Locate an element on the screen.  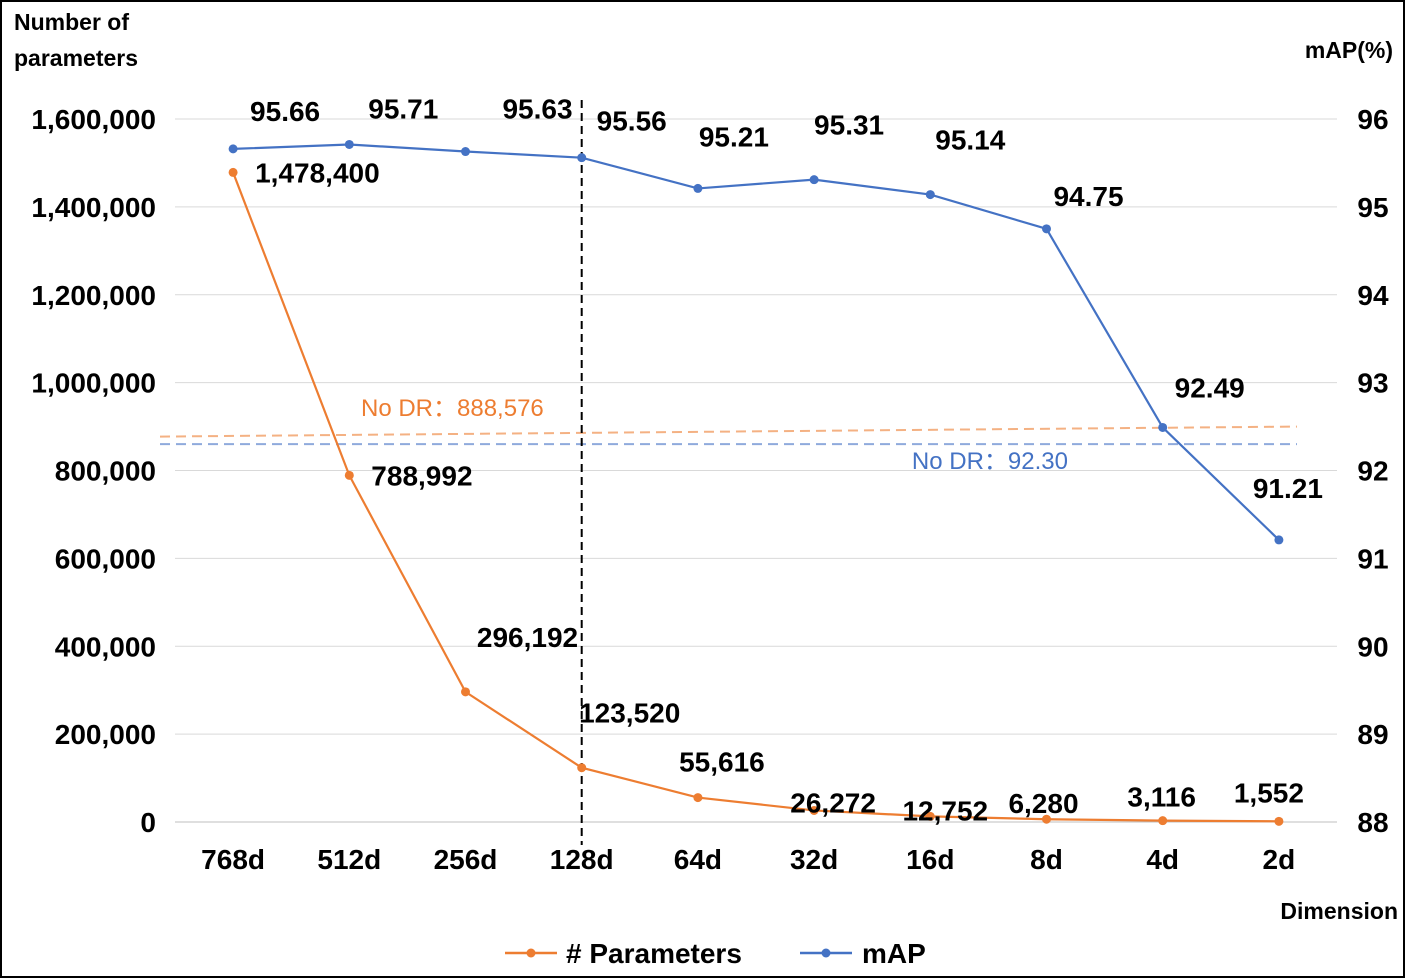
y-axis-title-line-2: parameters is located at coordinates (76, 58).